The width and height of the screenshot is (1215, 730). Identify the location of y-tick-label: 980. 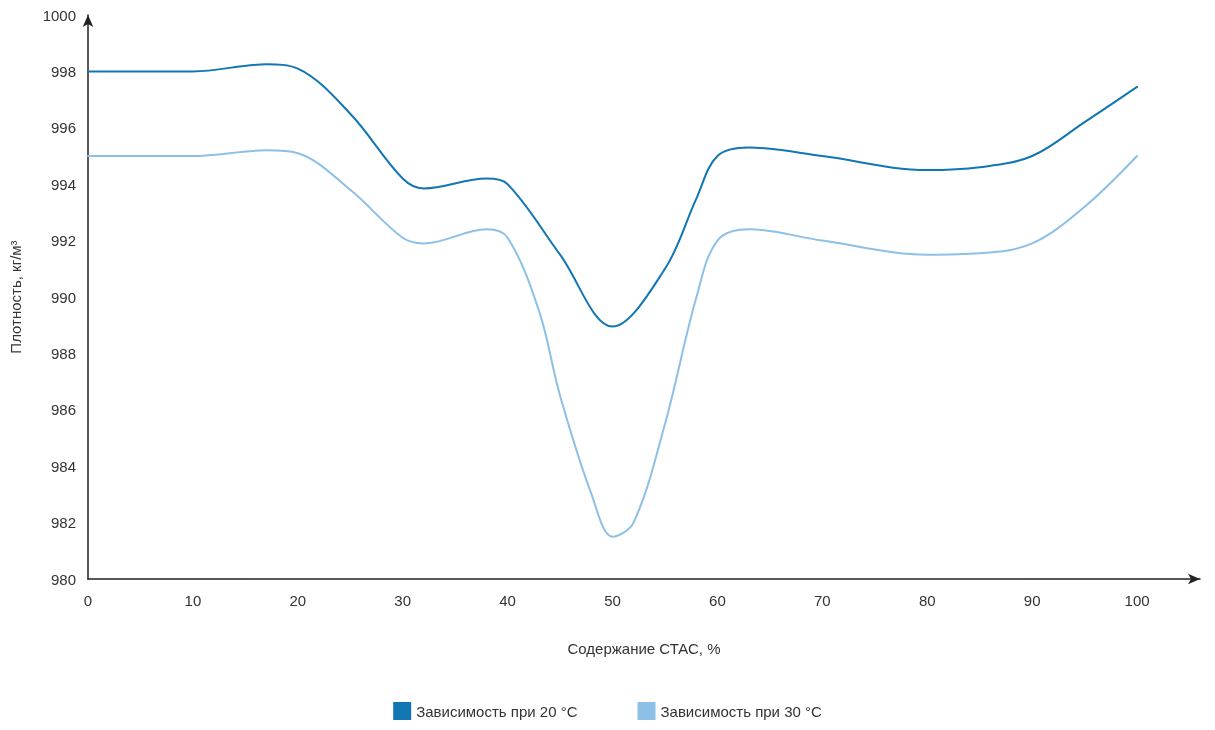
(63, 579).